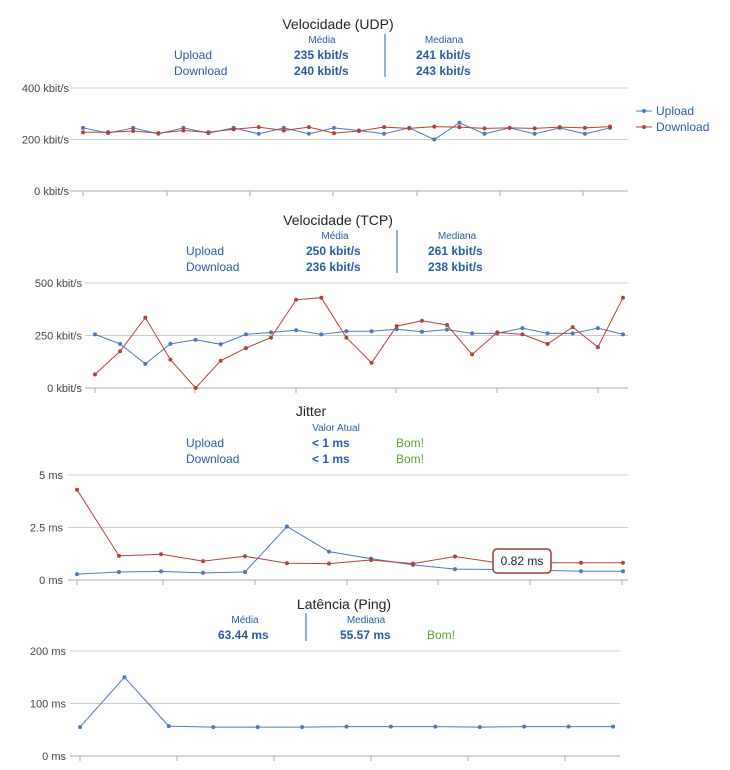 Image resolution: width=730 pixels, height=770 pixels. What do you see at coordinates (48, 652) in the screenshot?
I see `ping-ytick-label: 200 ms` at bounding box center [48, 652].